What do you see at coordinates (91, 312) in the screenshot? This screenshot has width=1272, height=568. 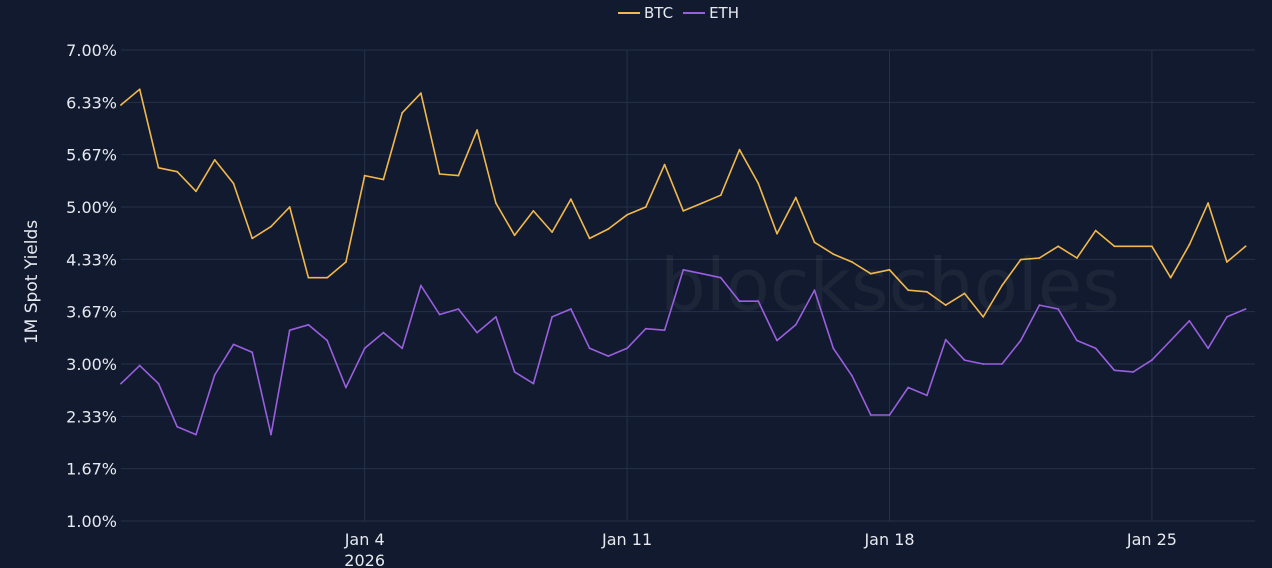 I see `y-tick-label: 3.67%` at bounding box center [91, 312].